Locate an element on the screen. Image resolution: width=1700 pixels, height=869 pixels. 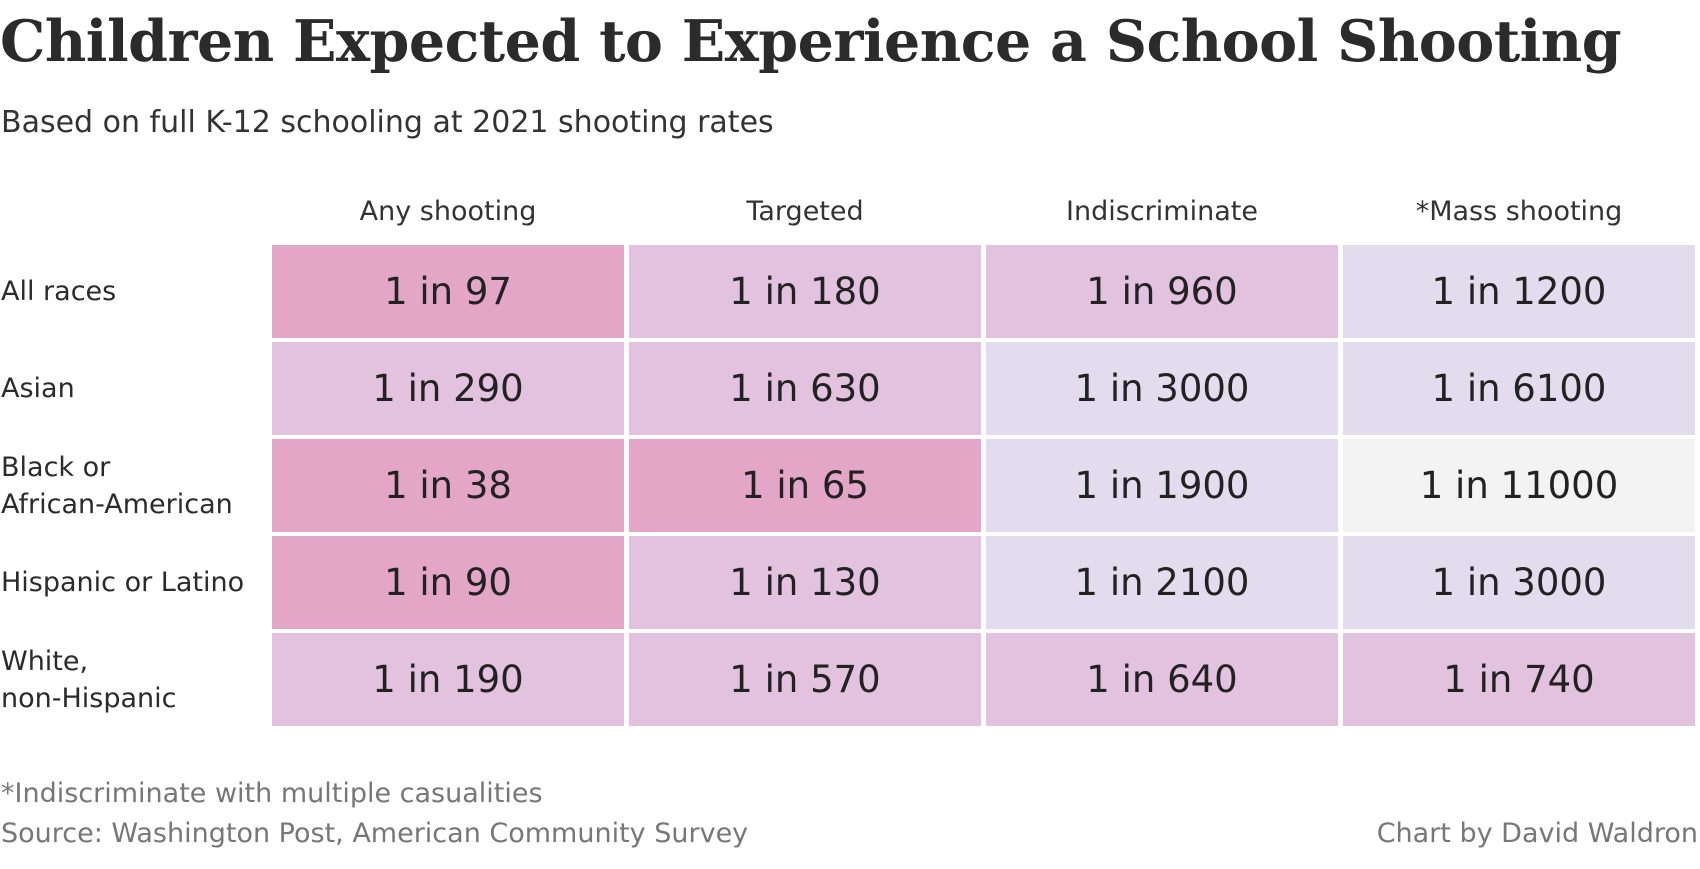
chart-credit: Chart by David Waldron is located at coordinates (1537, 833).